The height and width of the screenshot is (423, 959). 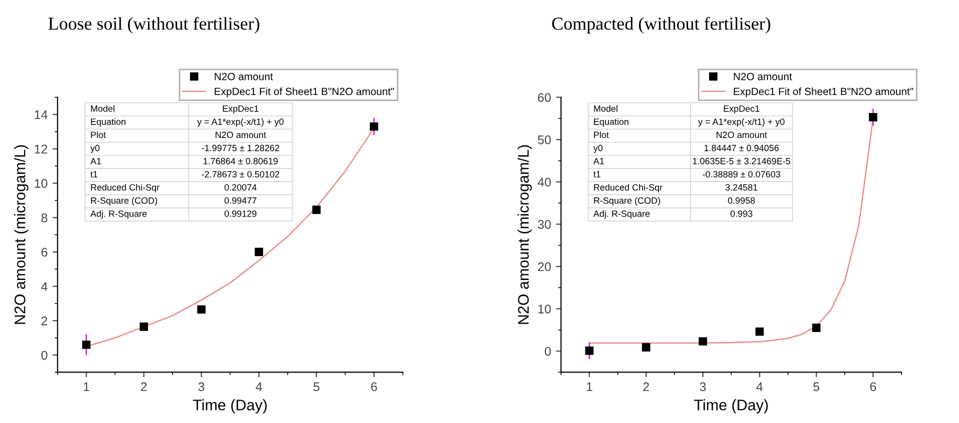 What do you see at coordinates (41, 115) in the screenshot?
I see `y-tick-label: 14` at bounding box center [41, 115].